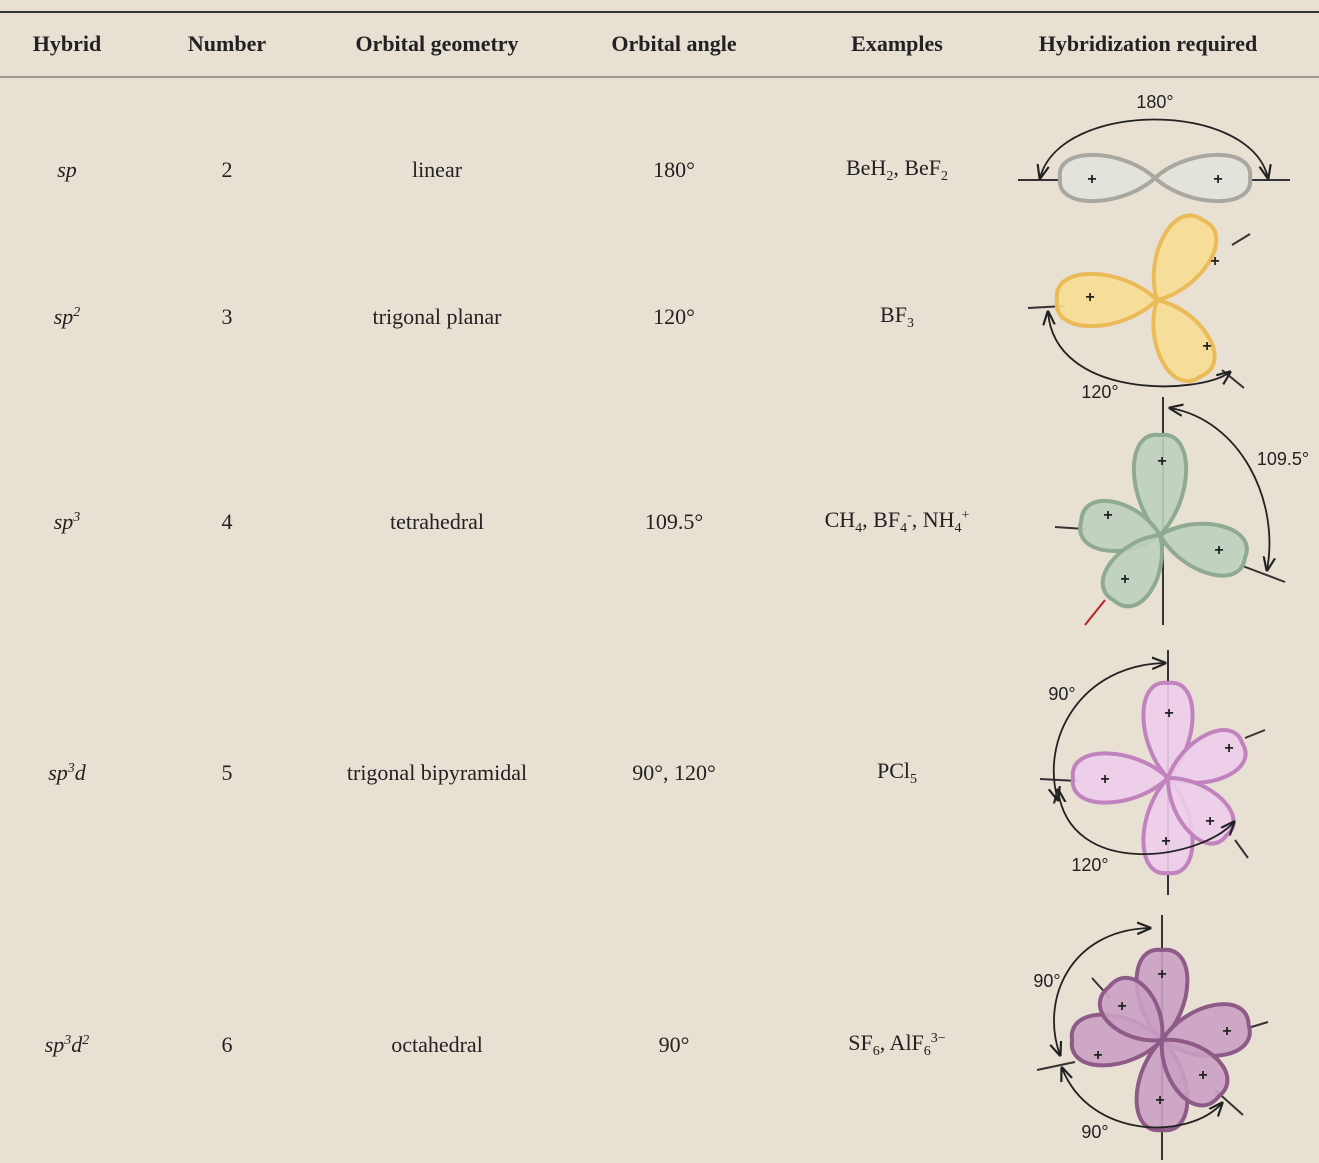 The image size is (1319, 1163). Describe the element at coordinates (227, 43) in the screenshot. I see `header-cell: Number` at that location.